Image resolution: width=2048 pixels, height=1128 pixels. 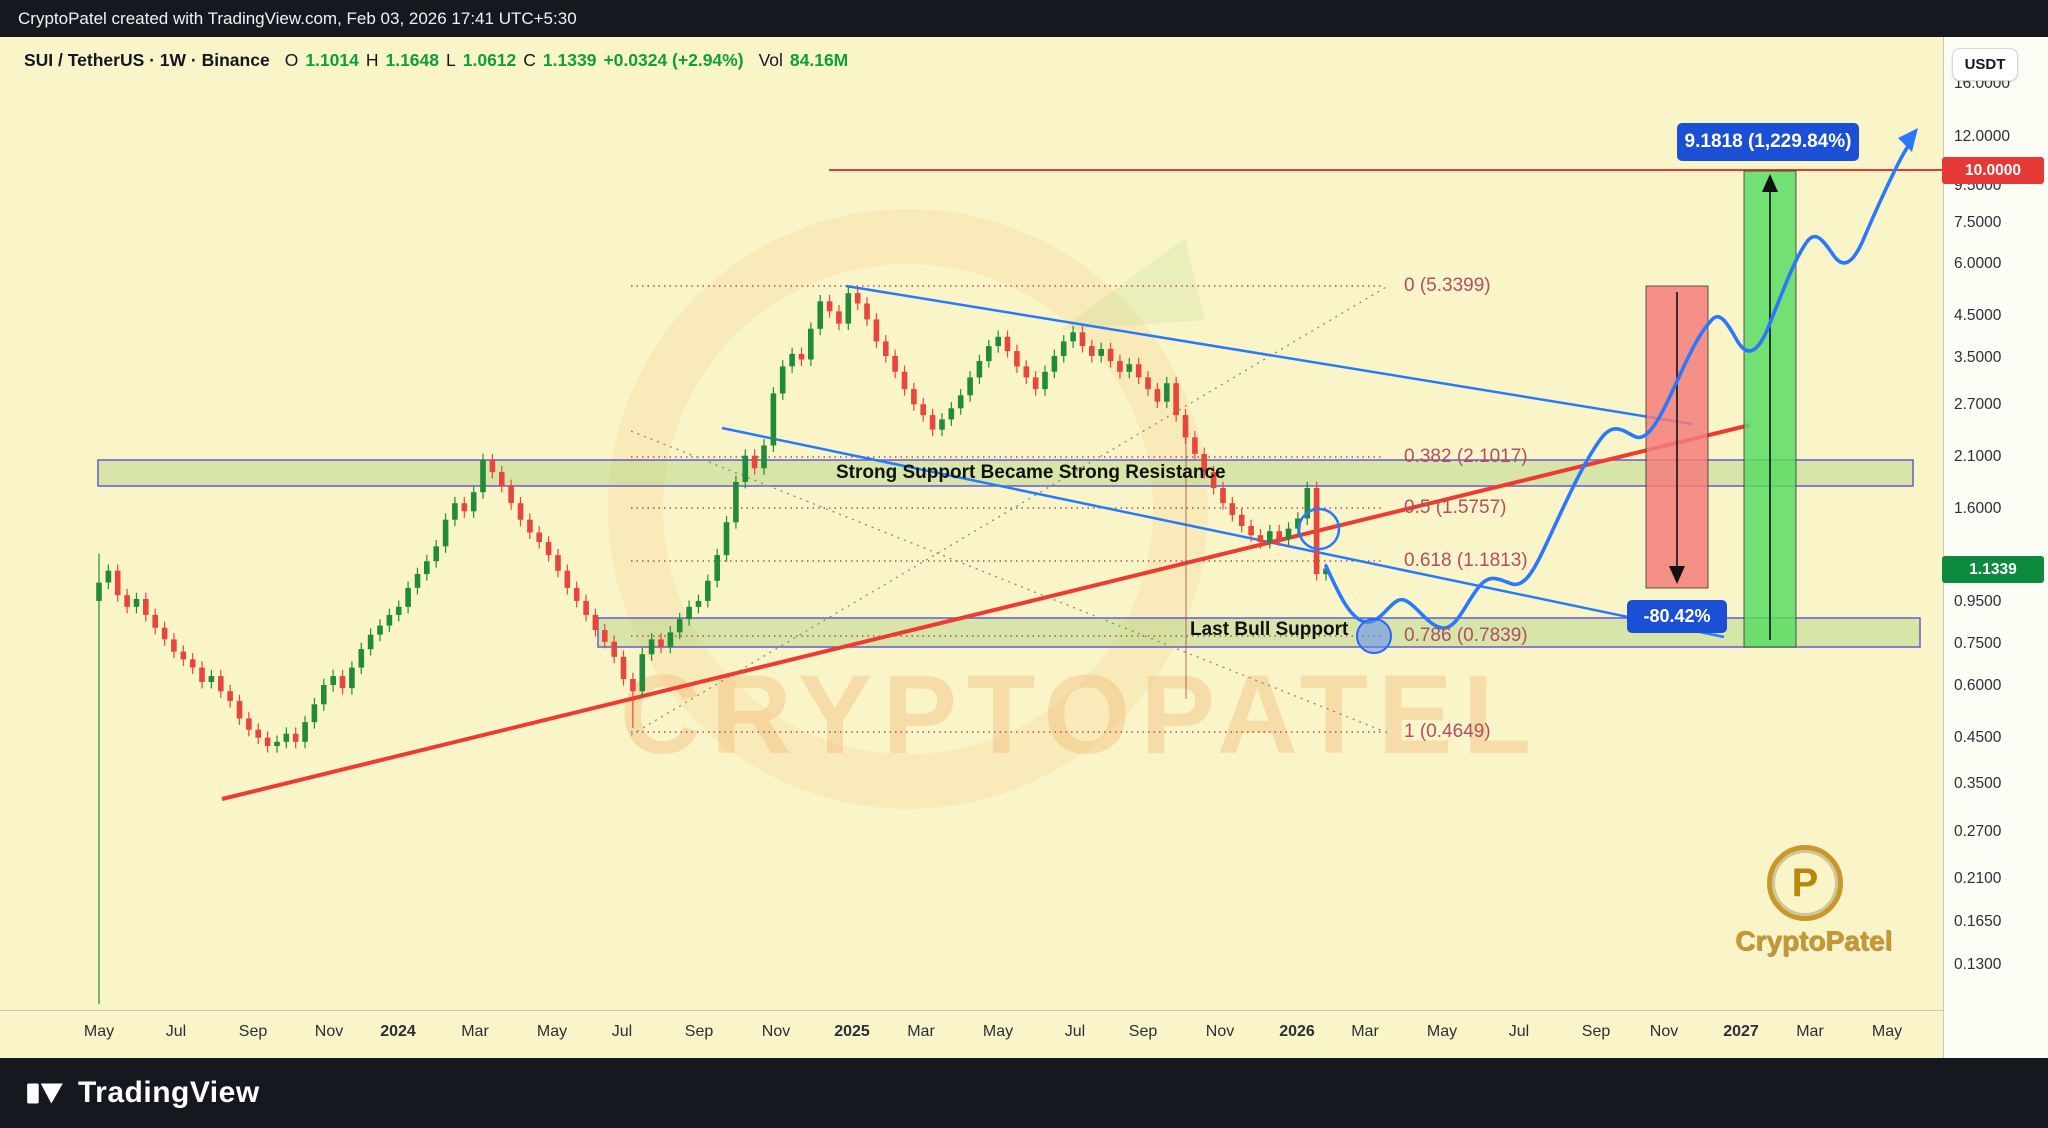 I want to click on drawdown-badge: -80.42%, so click(x=1677, y=616).